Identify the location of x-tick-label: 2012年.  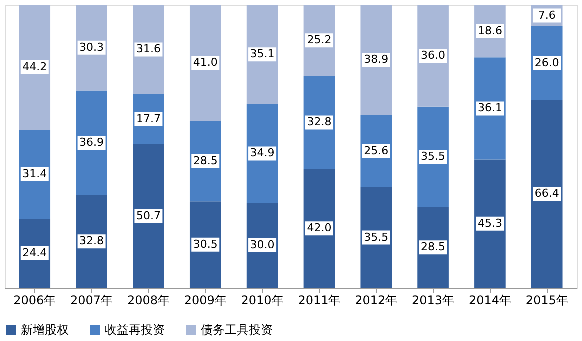
(376, 301).